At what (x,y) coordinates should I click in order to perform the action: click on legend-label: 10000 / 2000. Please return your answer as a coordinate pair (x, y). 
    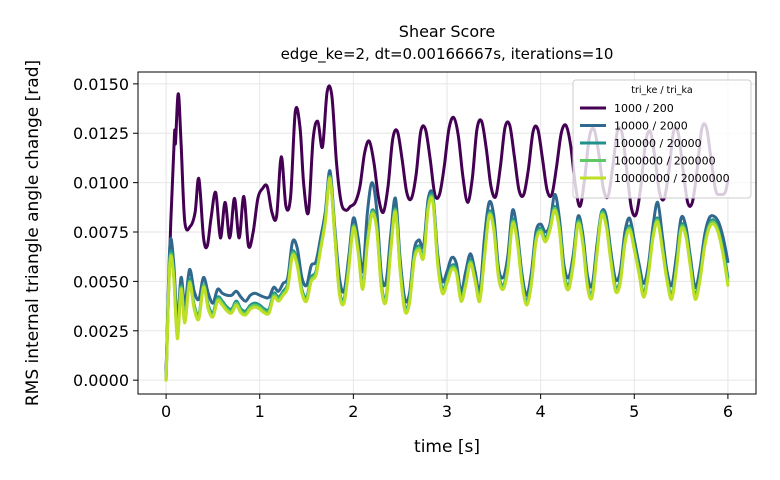
    Looking at the image, I should click on (651, 126).